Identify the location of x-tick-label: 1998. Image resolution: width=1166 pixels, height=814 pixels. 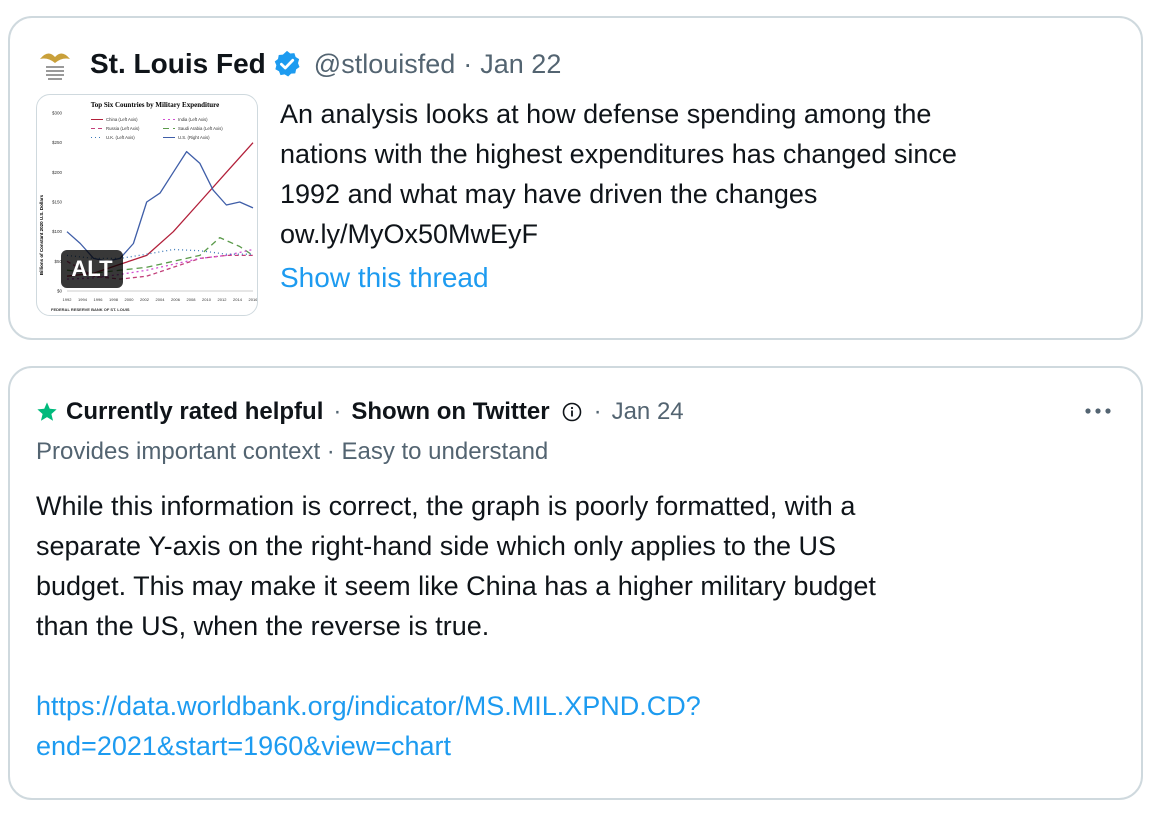
(114, 299).